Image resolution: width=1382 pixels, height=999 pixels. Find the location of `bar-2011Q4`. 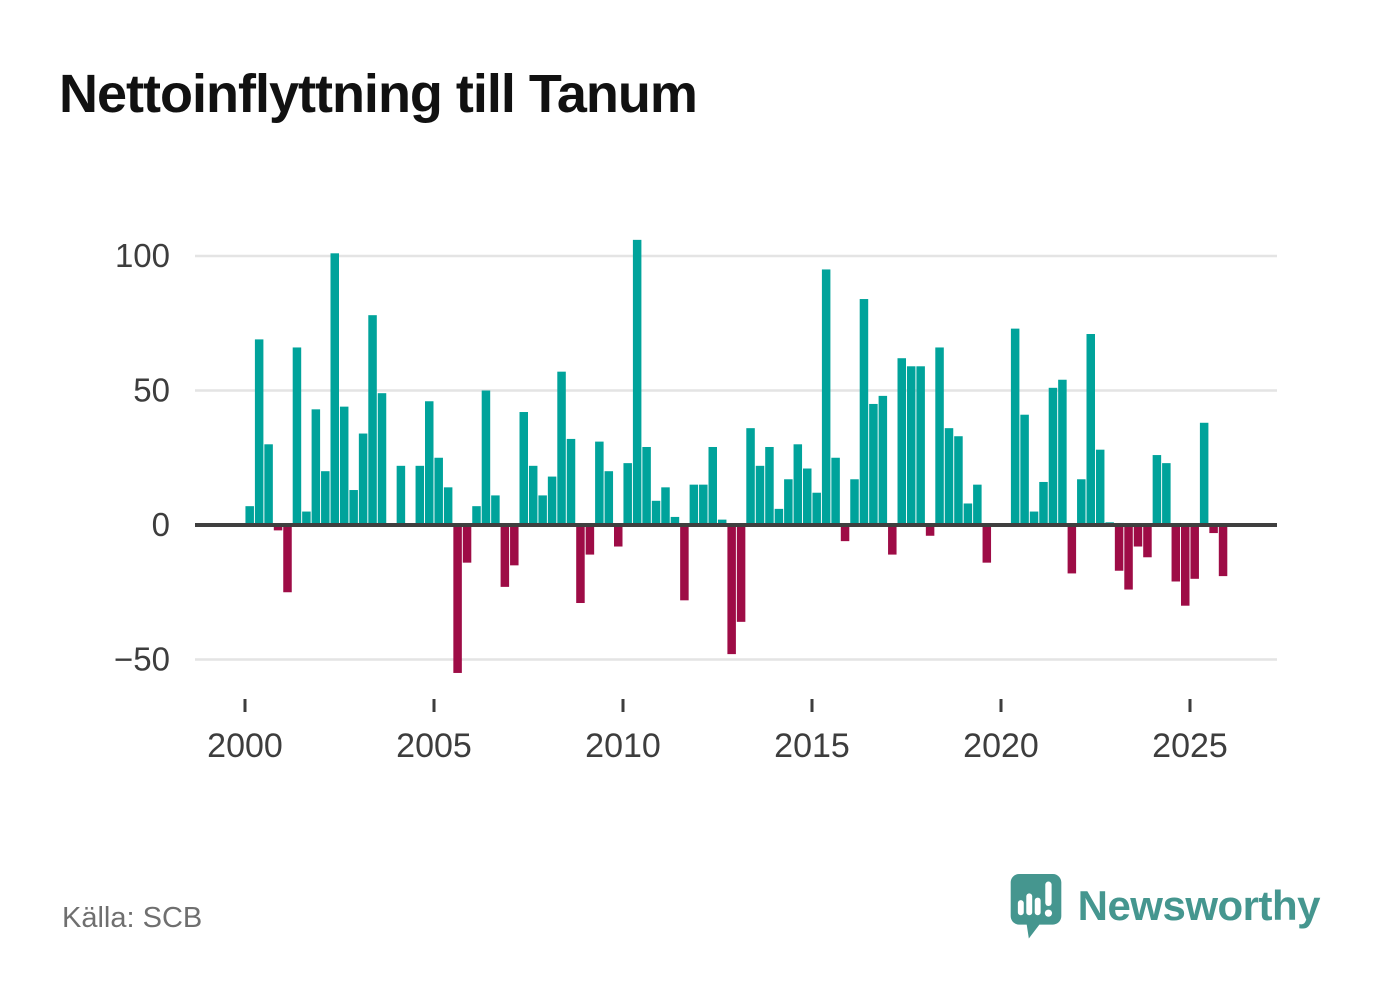

bar-2011Q4 is located at coordinates (694, 504).